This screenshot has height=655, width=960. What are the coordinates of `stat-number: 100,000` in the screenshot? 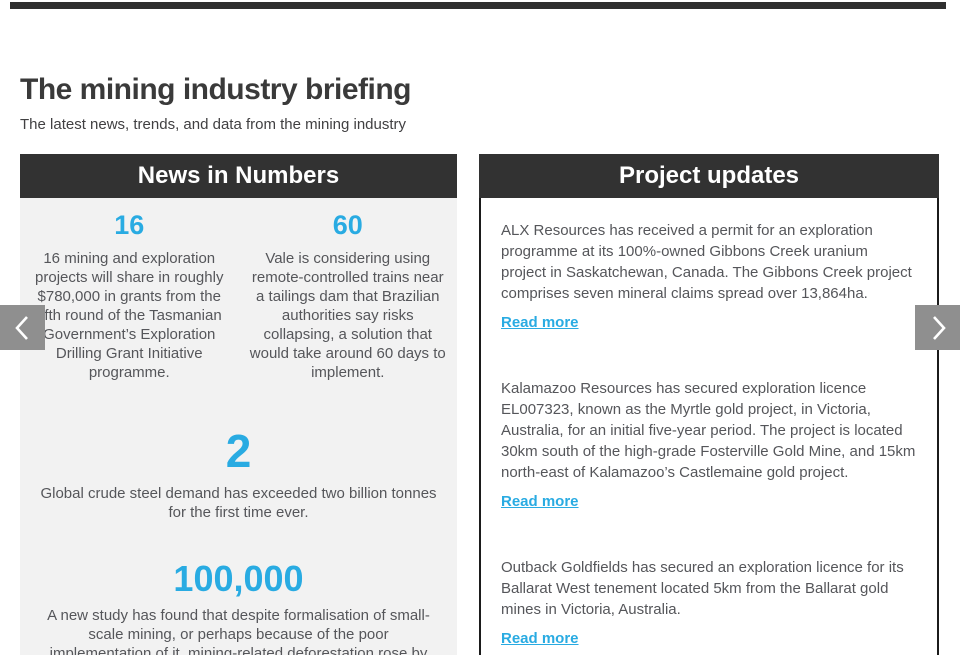 It's located at (238, 579).